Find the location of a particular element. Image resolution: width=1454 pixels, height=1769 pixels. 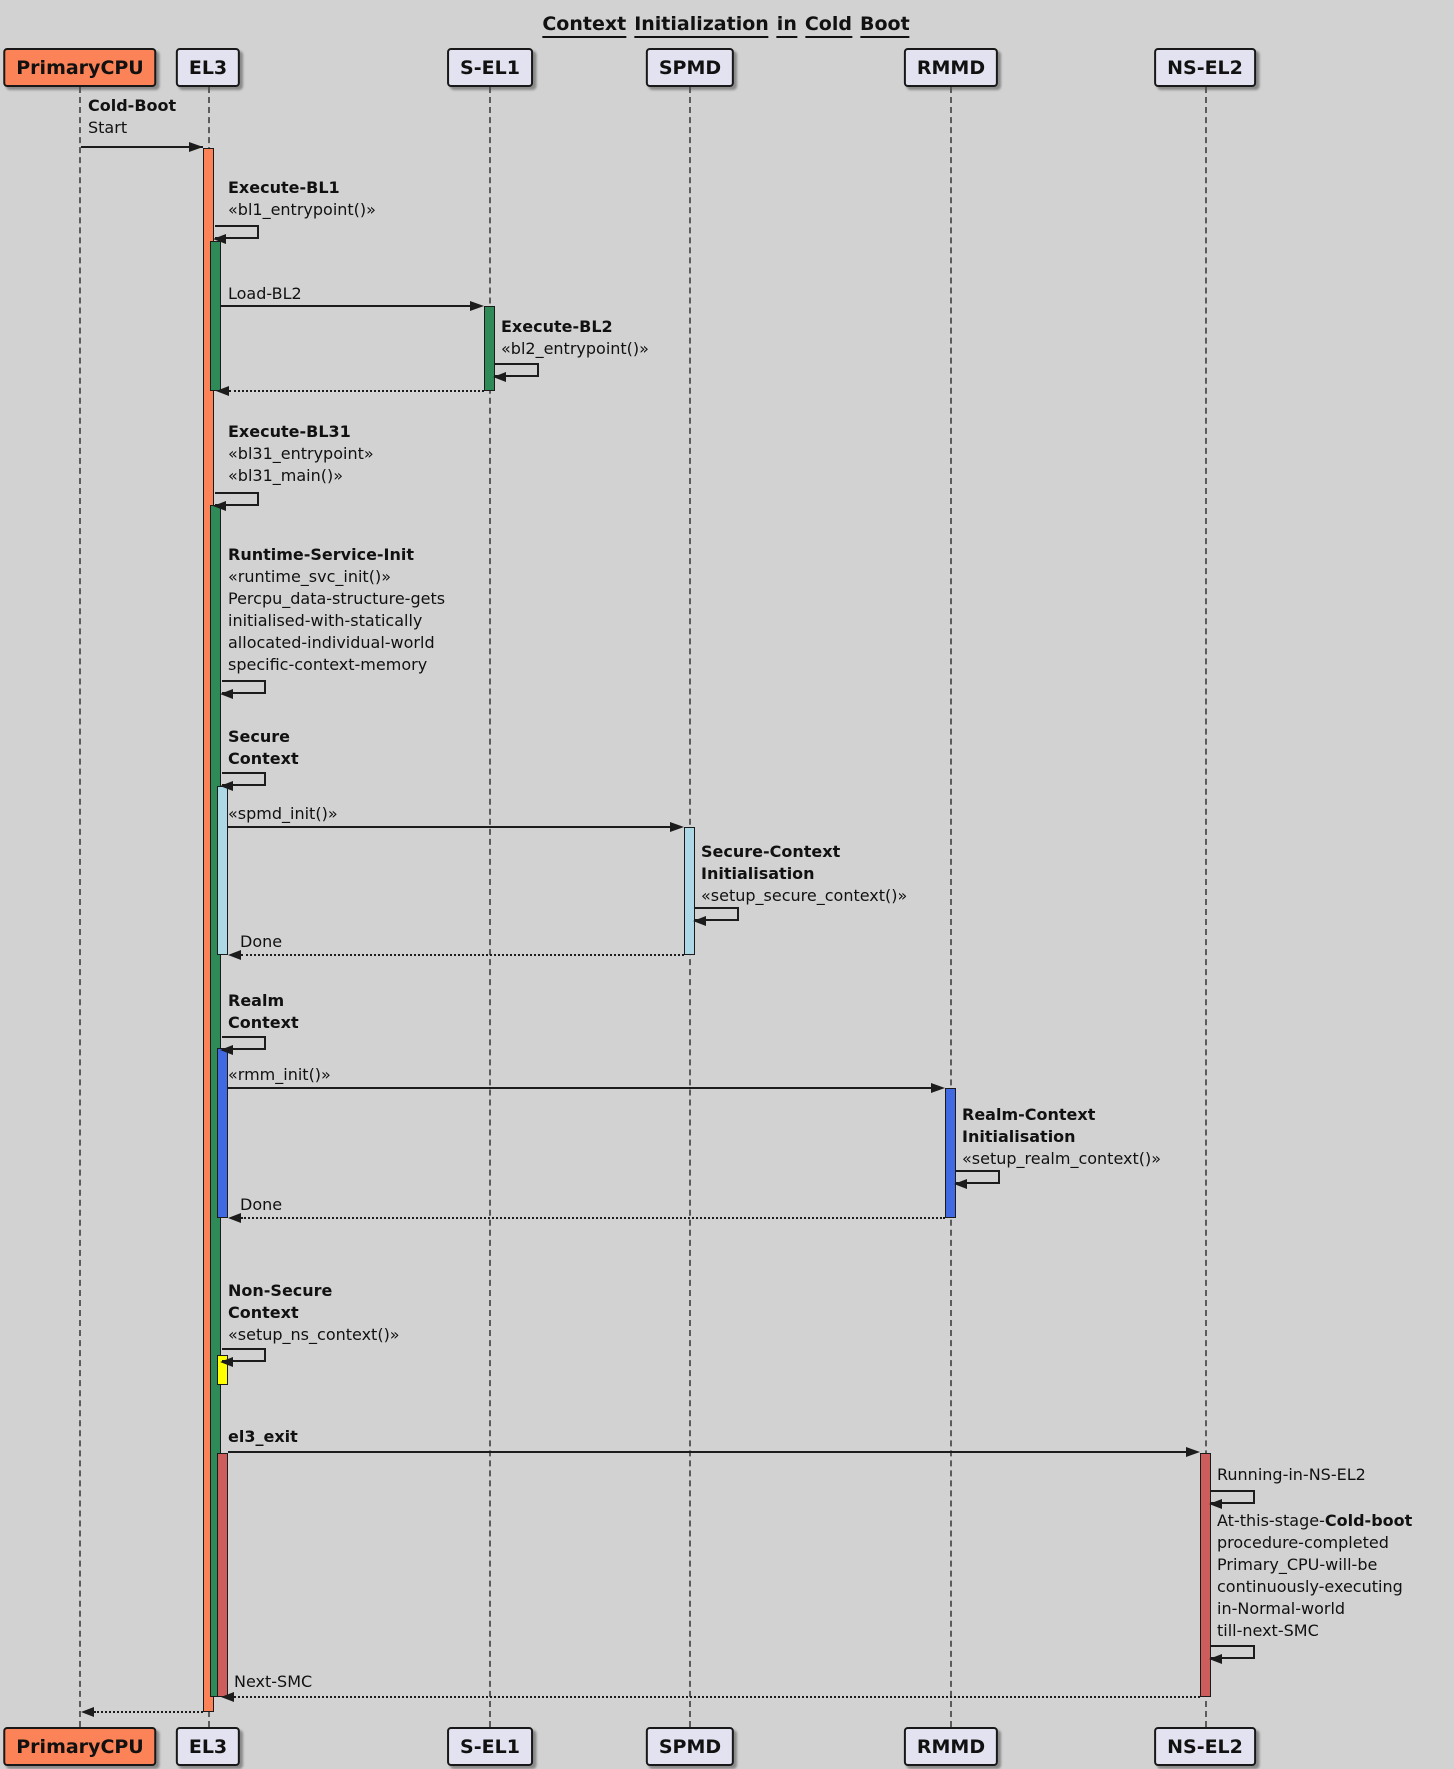

arrowhead-execute-bl1 is located at coordinates (219, 239).